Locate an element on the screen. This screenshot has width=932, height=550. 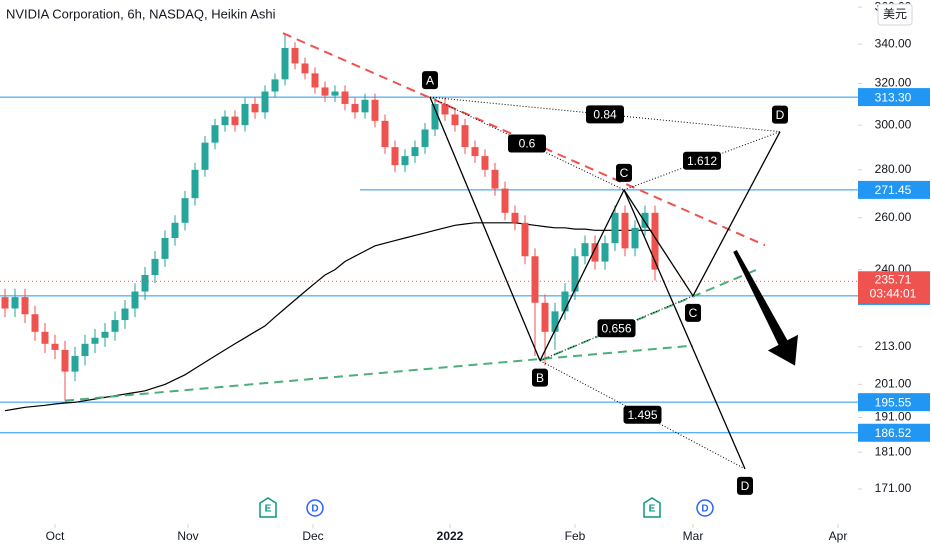
y-tick-label: 181.00 is located at coordinates (893, 451).